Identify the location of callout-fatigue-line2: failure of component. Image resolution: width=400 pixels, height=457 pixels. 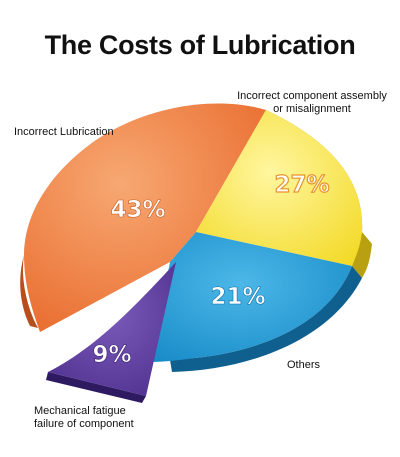
(84, 424).